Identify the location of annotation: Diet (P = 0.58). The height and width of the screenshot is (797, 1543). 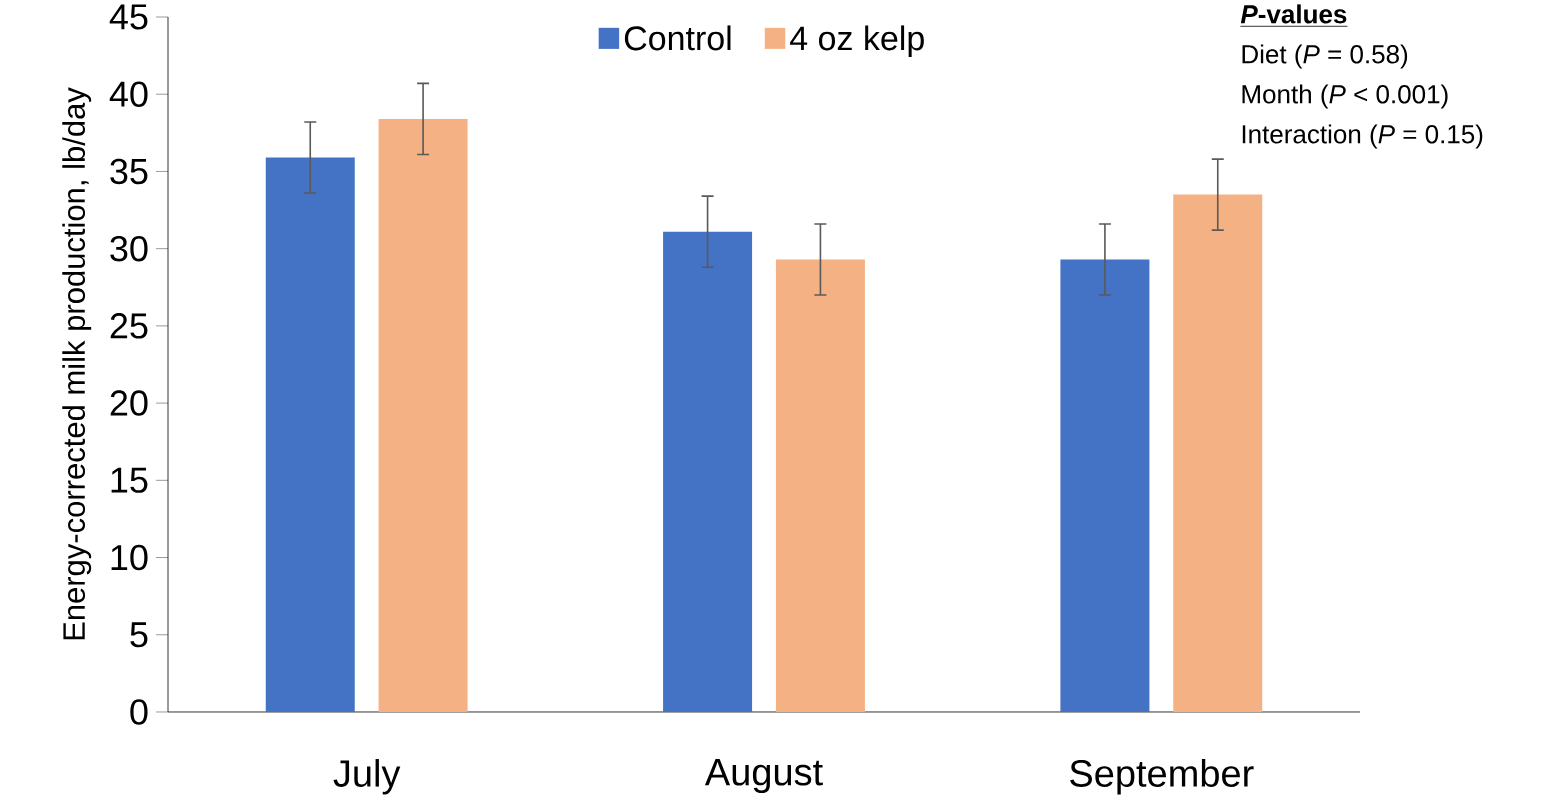
(1325, 56).